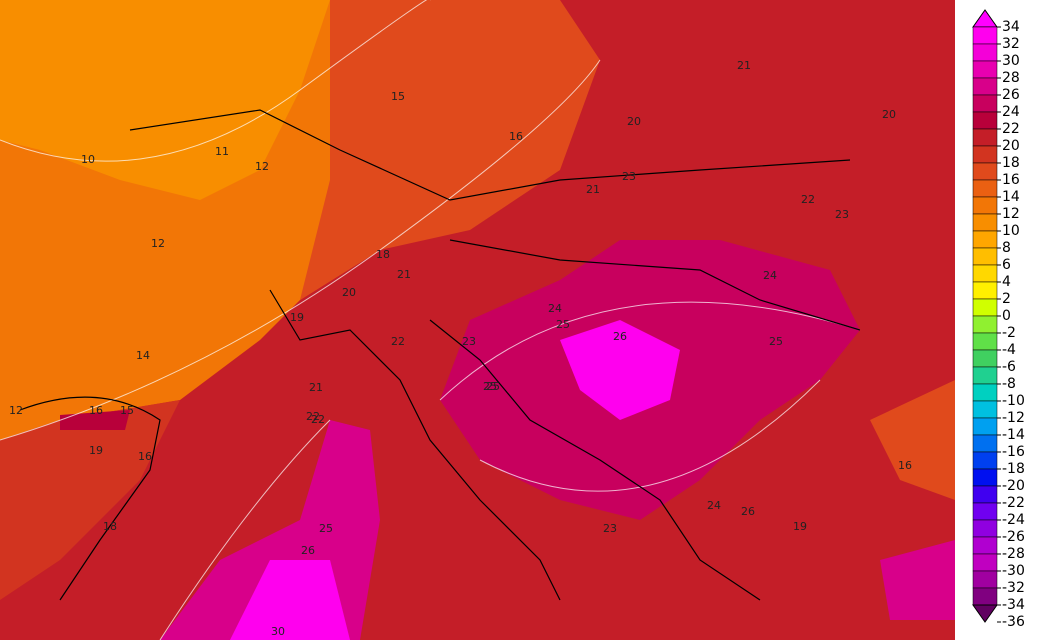  What do you see at coordinates (1011, 231) in the screenshot?
I see `colorbar-label: 10` at bounding box center [1011, 231].